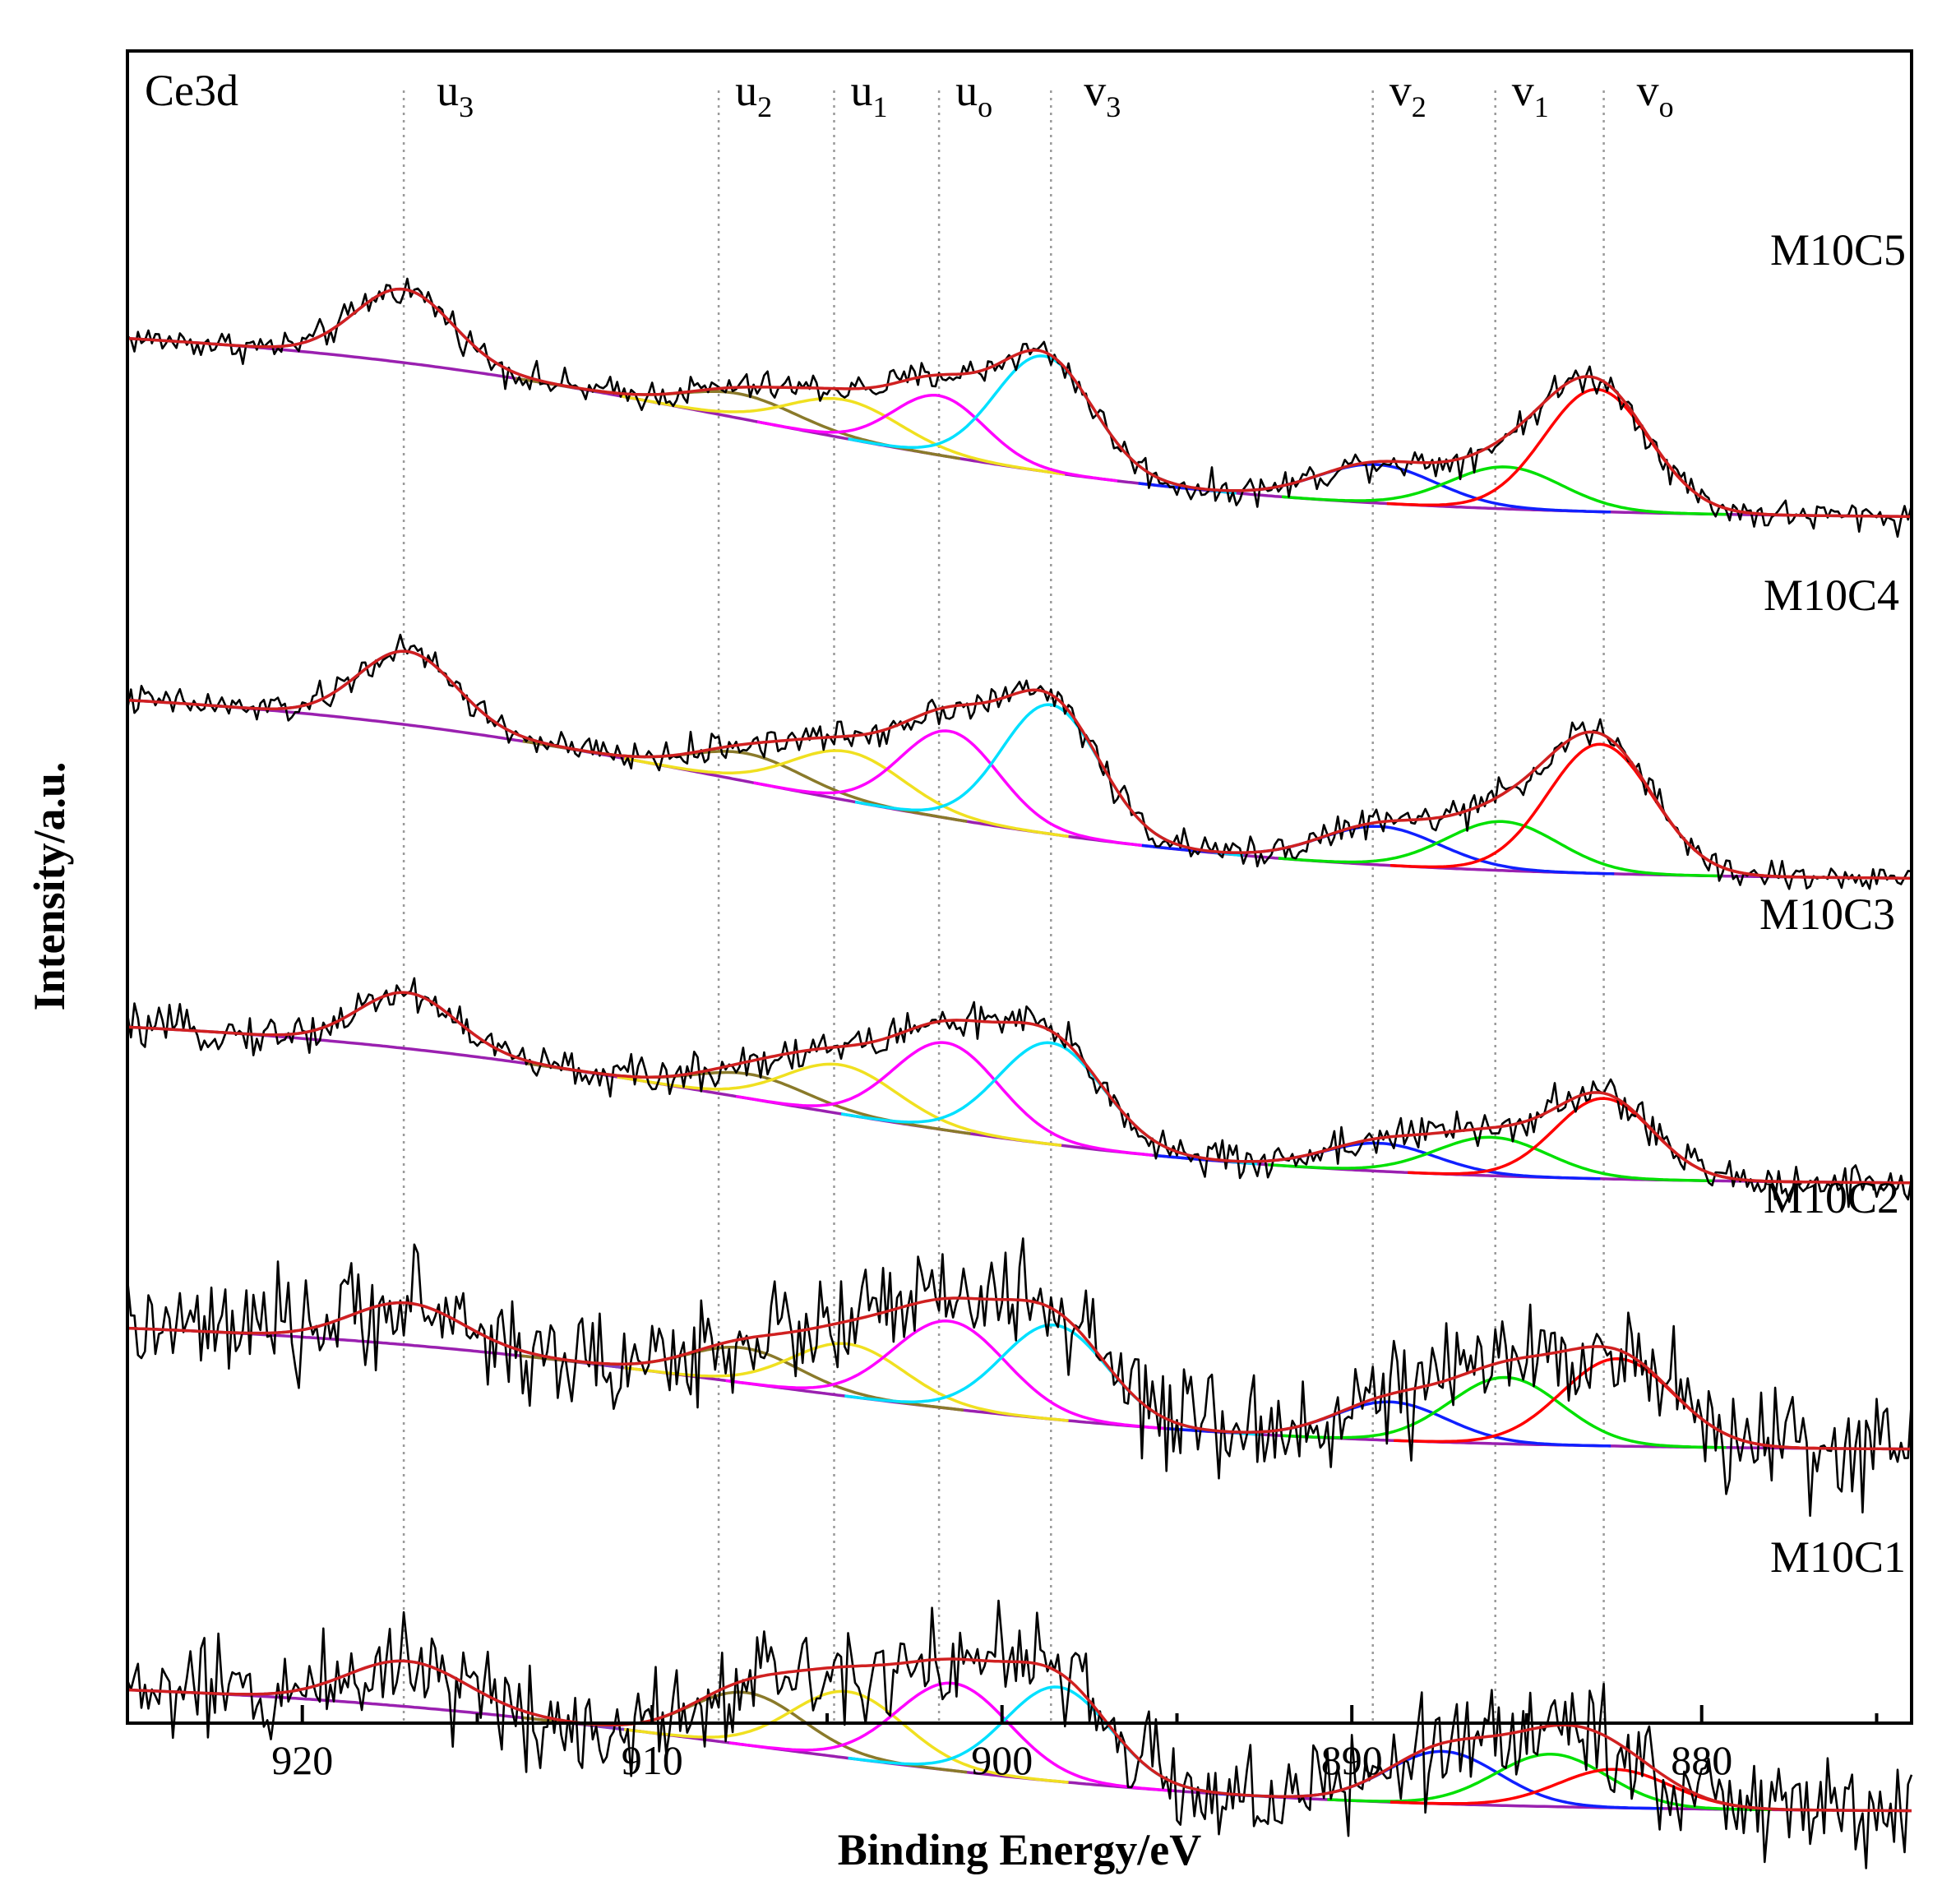 This screenshot has height=1904, width=1942. Describe the element at coordinates (1020, 1849) in the screenshot. I see `x-axis-title: Binding Energy/eV` at that location.